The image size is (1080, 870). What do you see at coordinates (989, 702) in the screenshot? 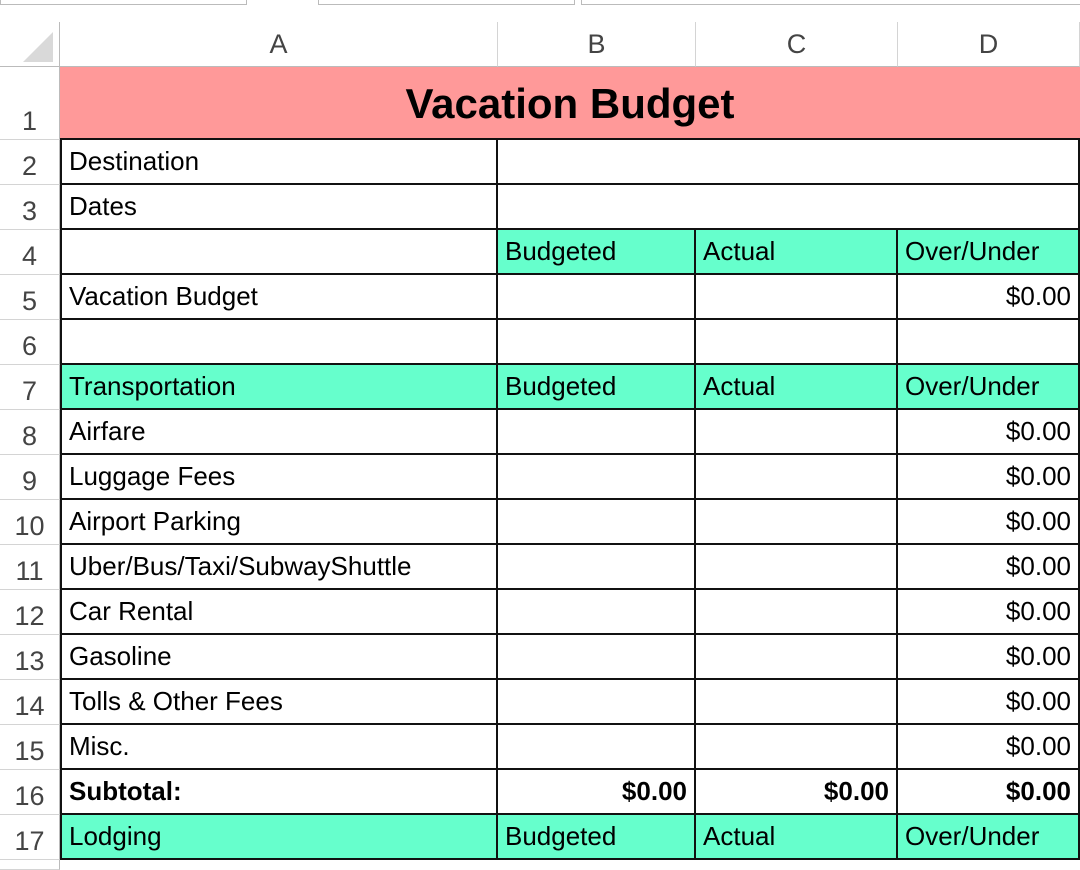
I see `cell-D14: $0.00` at bounding box center [989, 702].